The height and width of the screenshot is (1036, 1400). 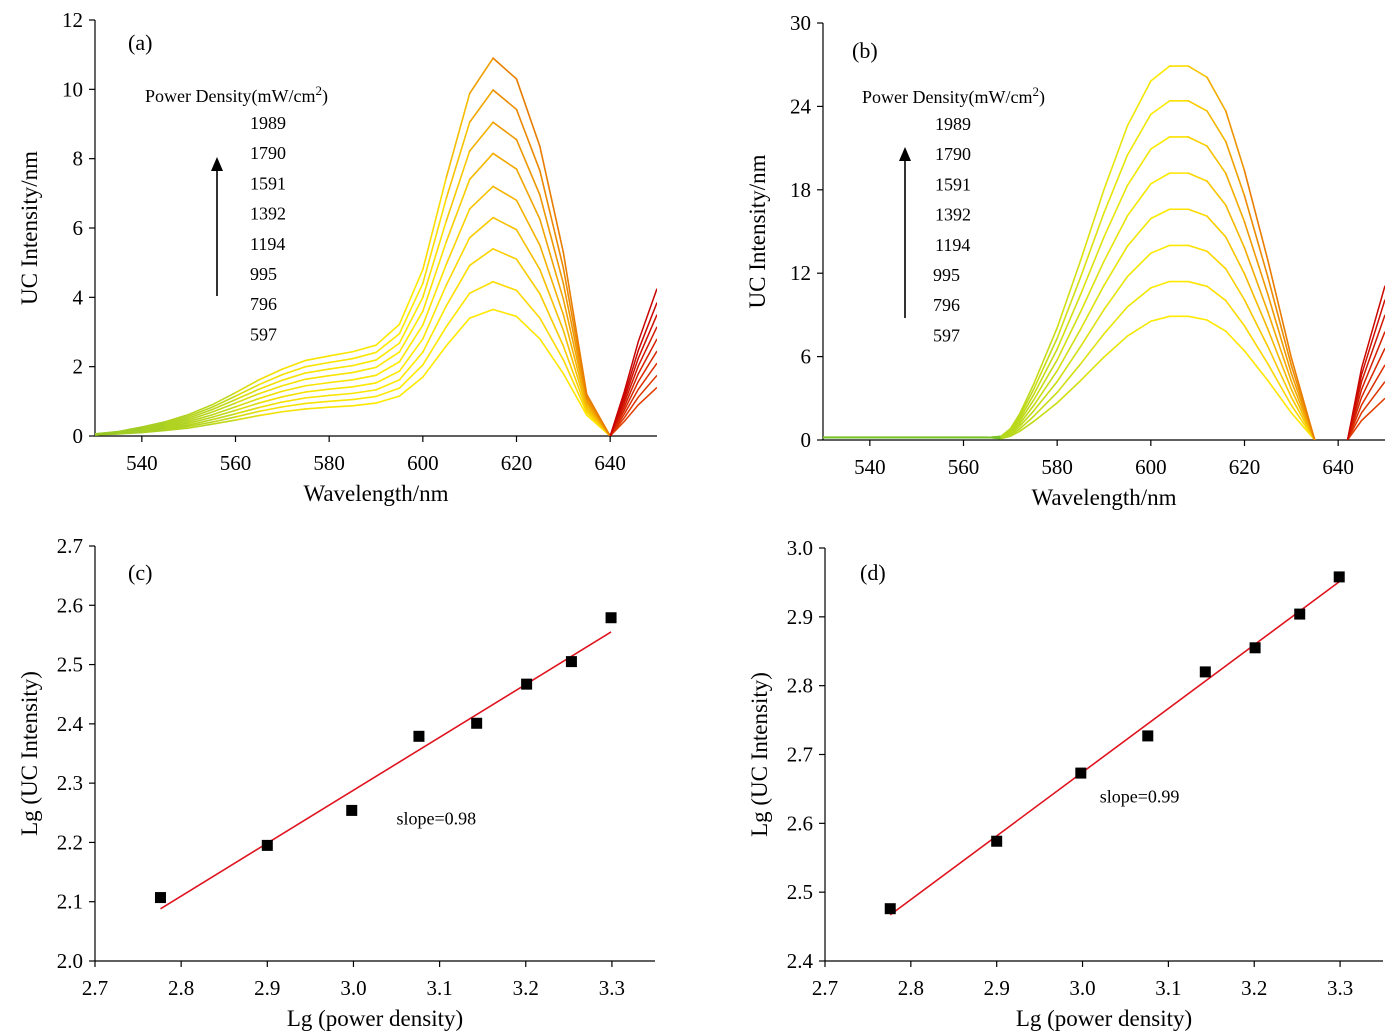 I want to click on tail-line, so click(x=1365, y=418).